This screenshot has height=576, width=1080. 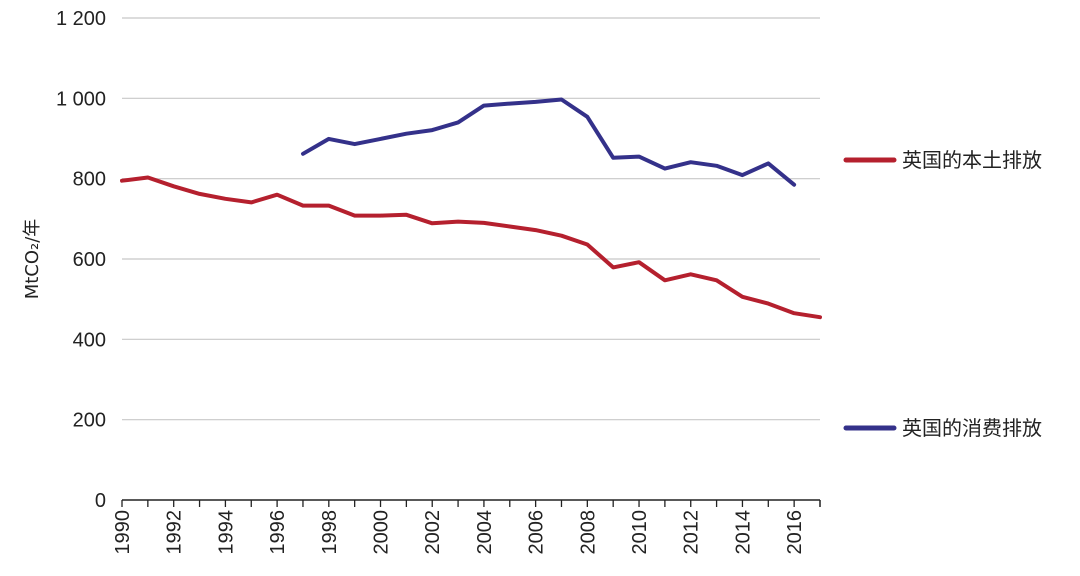 What do you see at coordinates (330, 532) in the screenshot?
I see `x-tick-label: 1998` at bounding box center [330, 532].